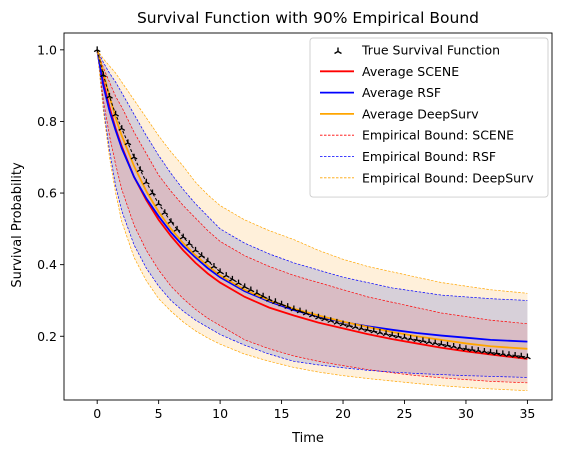 This screenshot has height=455, width=567. Describe the element at coordinates (338, 51) in the screenshot. I see `legend-handle-true` at that location.